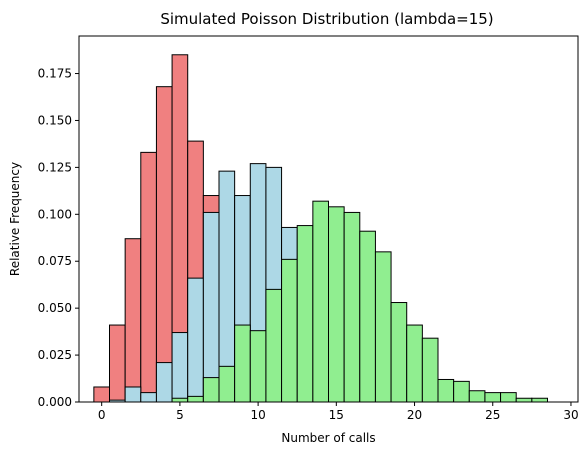  Describe the element at coordinates (58, 238) in the screenshot. I see `y-axis-ticks: 0.000 0.025 0.050 0.075 0.100 0.125 0.150 0.175` at that location.